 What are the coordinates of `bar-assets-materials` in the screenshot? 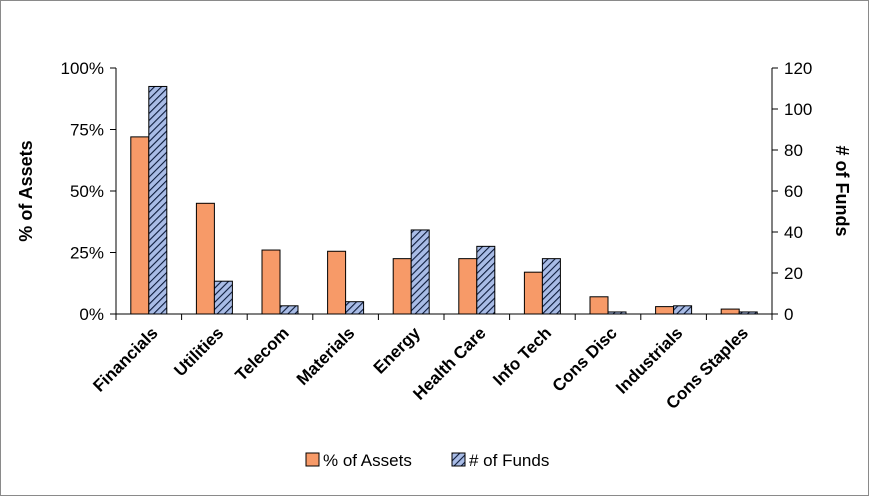 It's located at (337, 282).